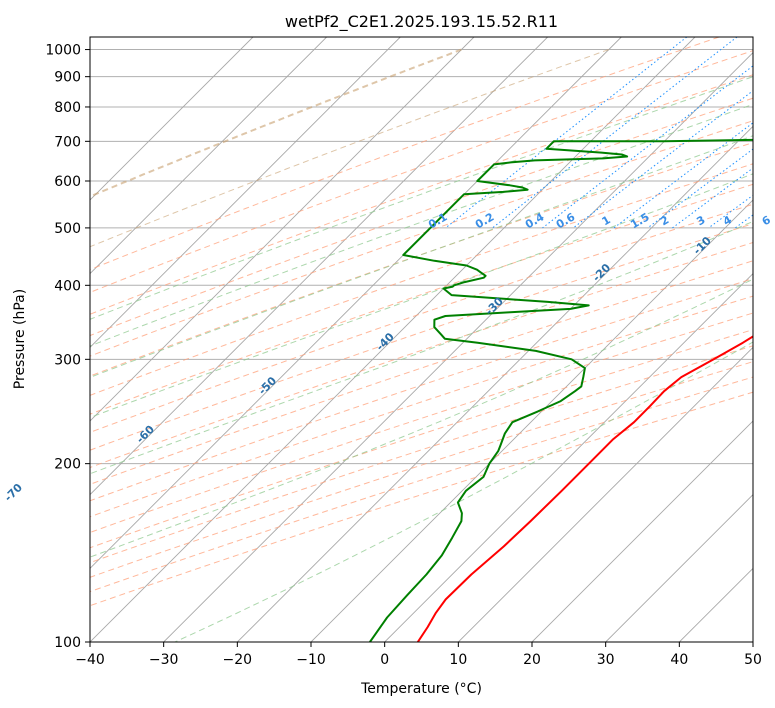 Image resolution: width=775 pixels, height=708 pixels. What do you see at coordinates (67, 108) in the screenshot?
I see `y-tick-label: 800` at bounding box center [67, 108].